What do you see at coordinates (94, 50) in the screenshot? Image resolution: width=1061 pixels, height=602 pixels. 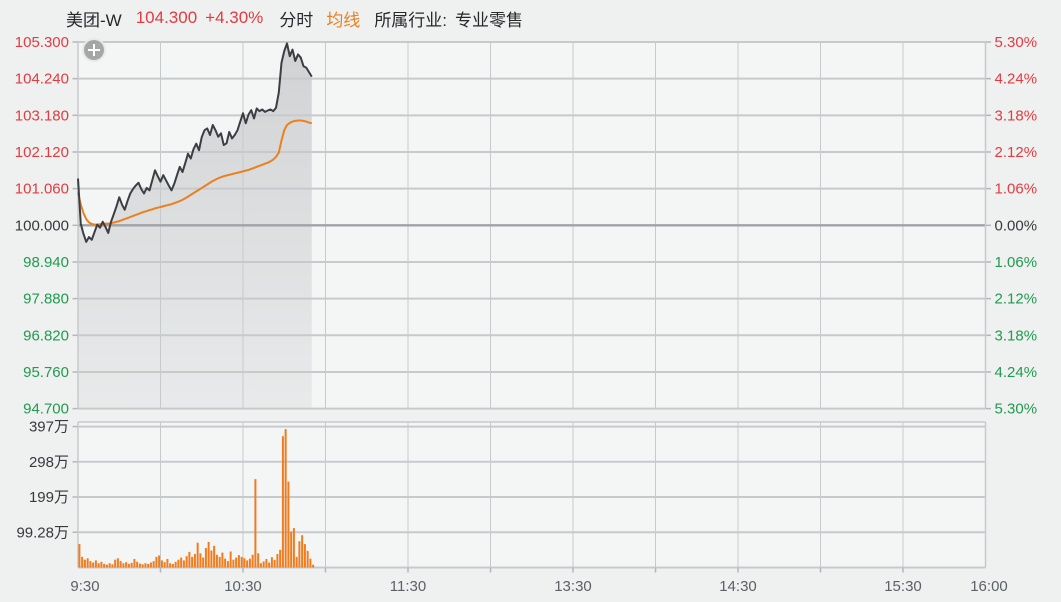 I see `zoom-in-icon` at bounding box center [94, 50].